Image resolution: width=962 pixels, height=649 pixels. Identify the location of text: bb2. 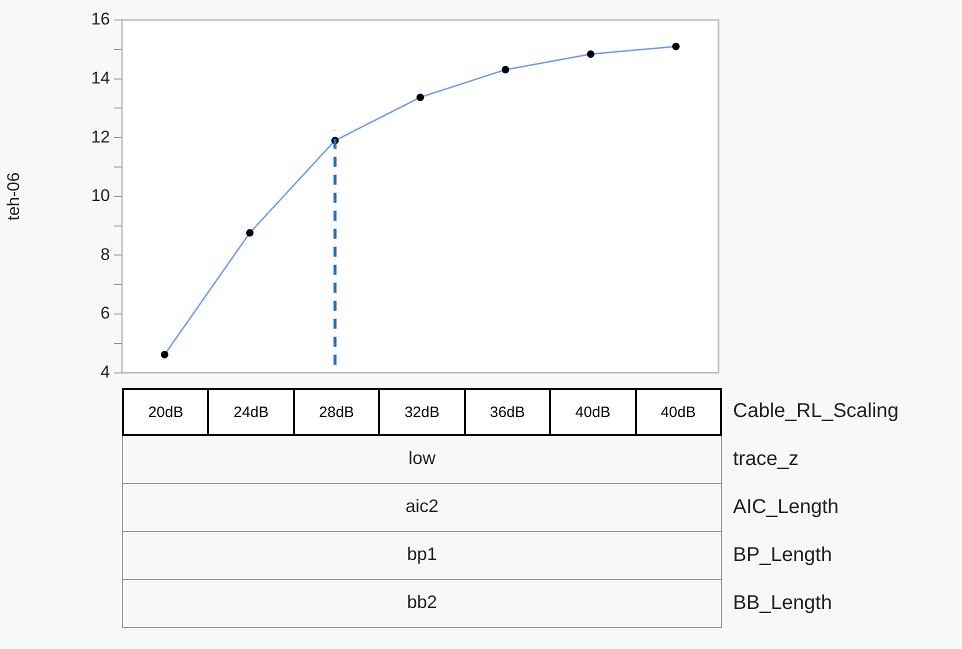
(422, 604).